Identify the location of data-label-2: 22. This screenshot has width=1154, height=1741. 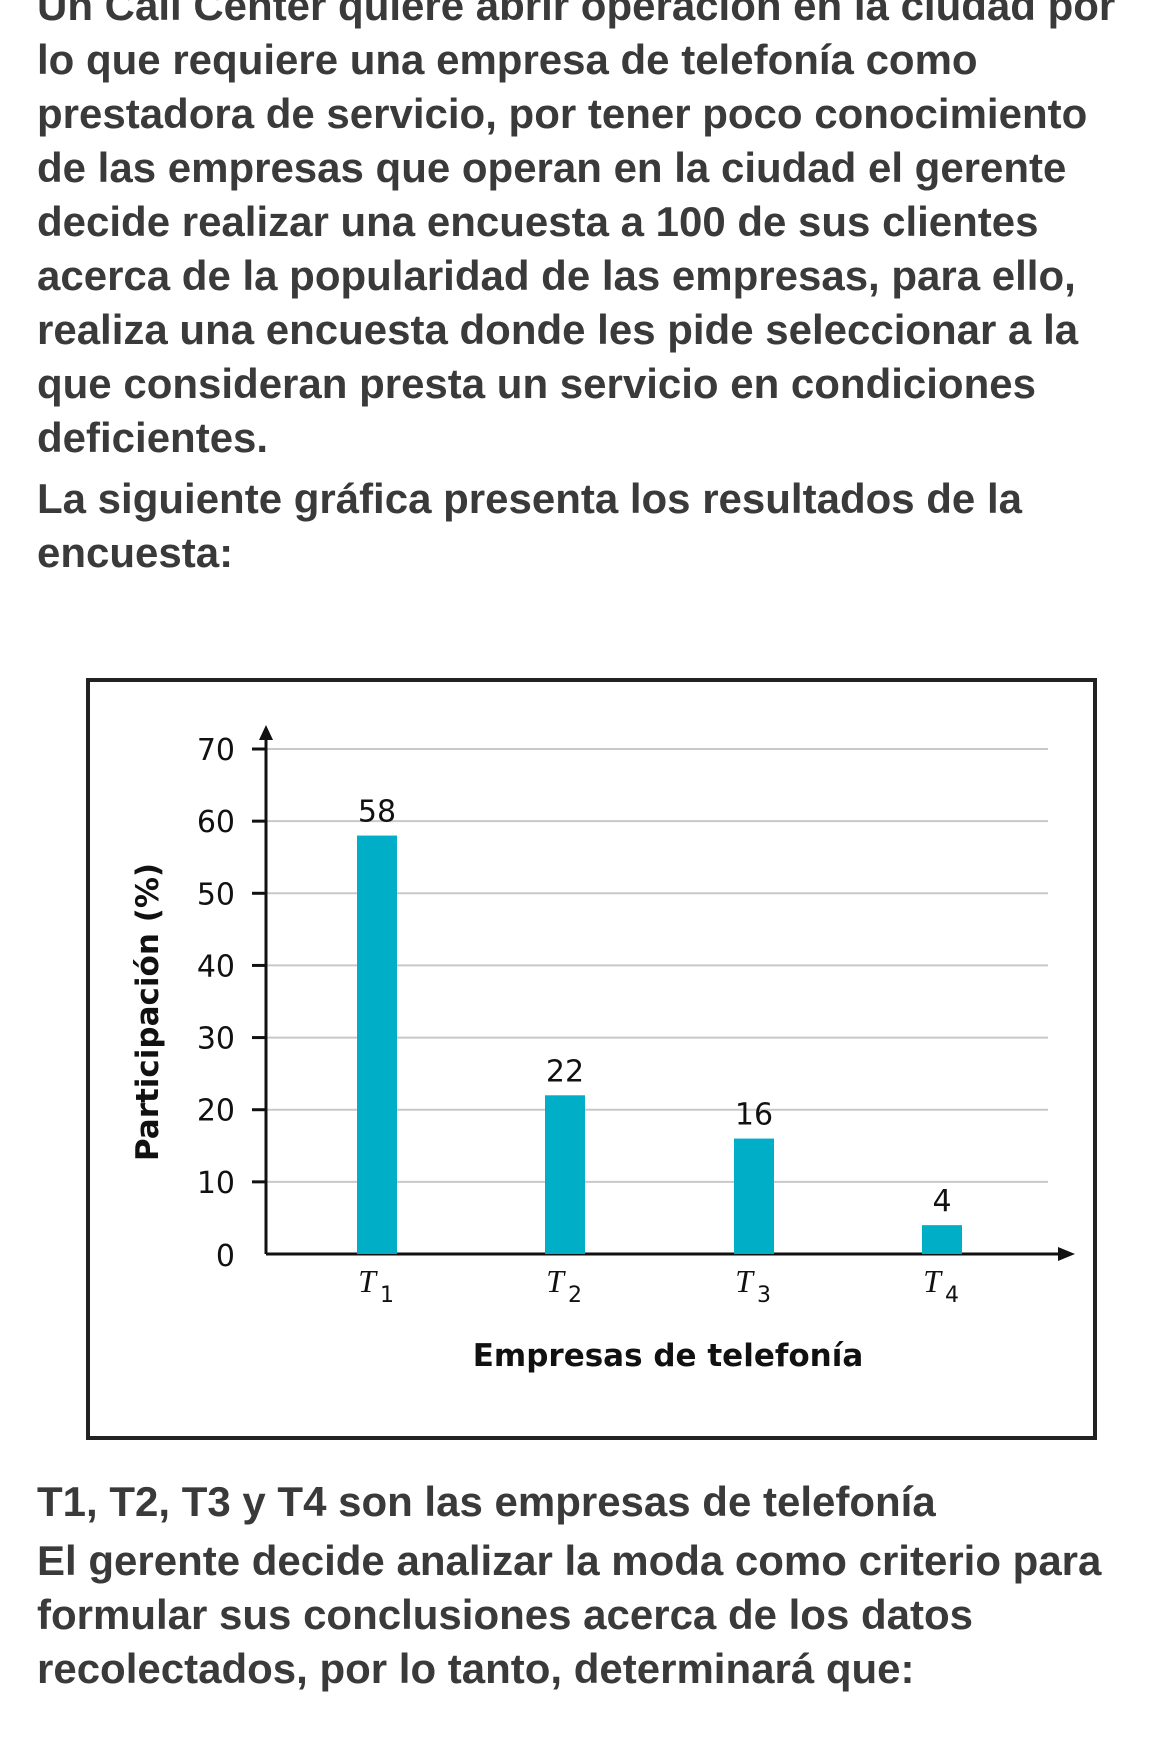
(565, 1071).